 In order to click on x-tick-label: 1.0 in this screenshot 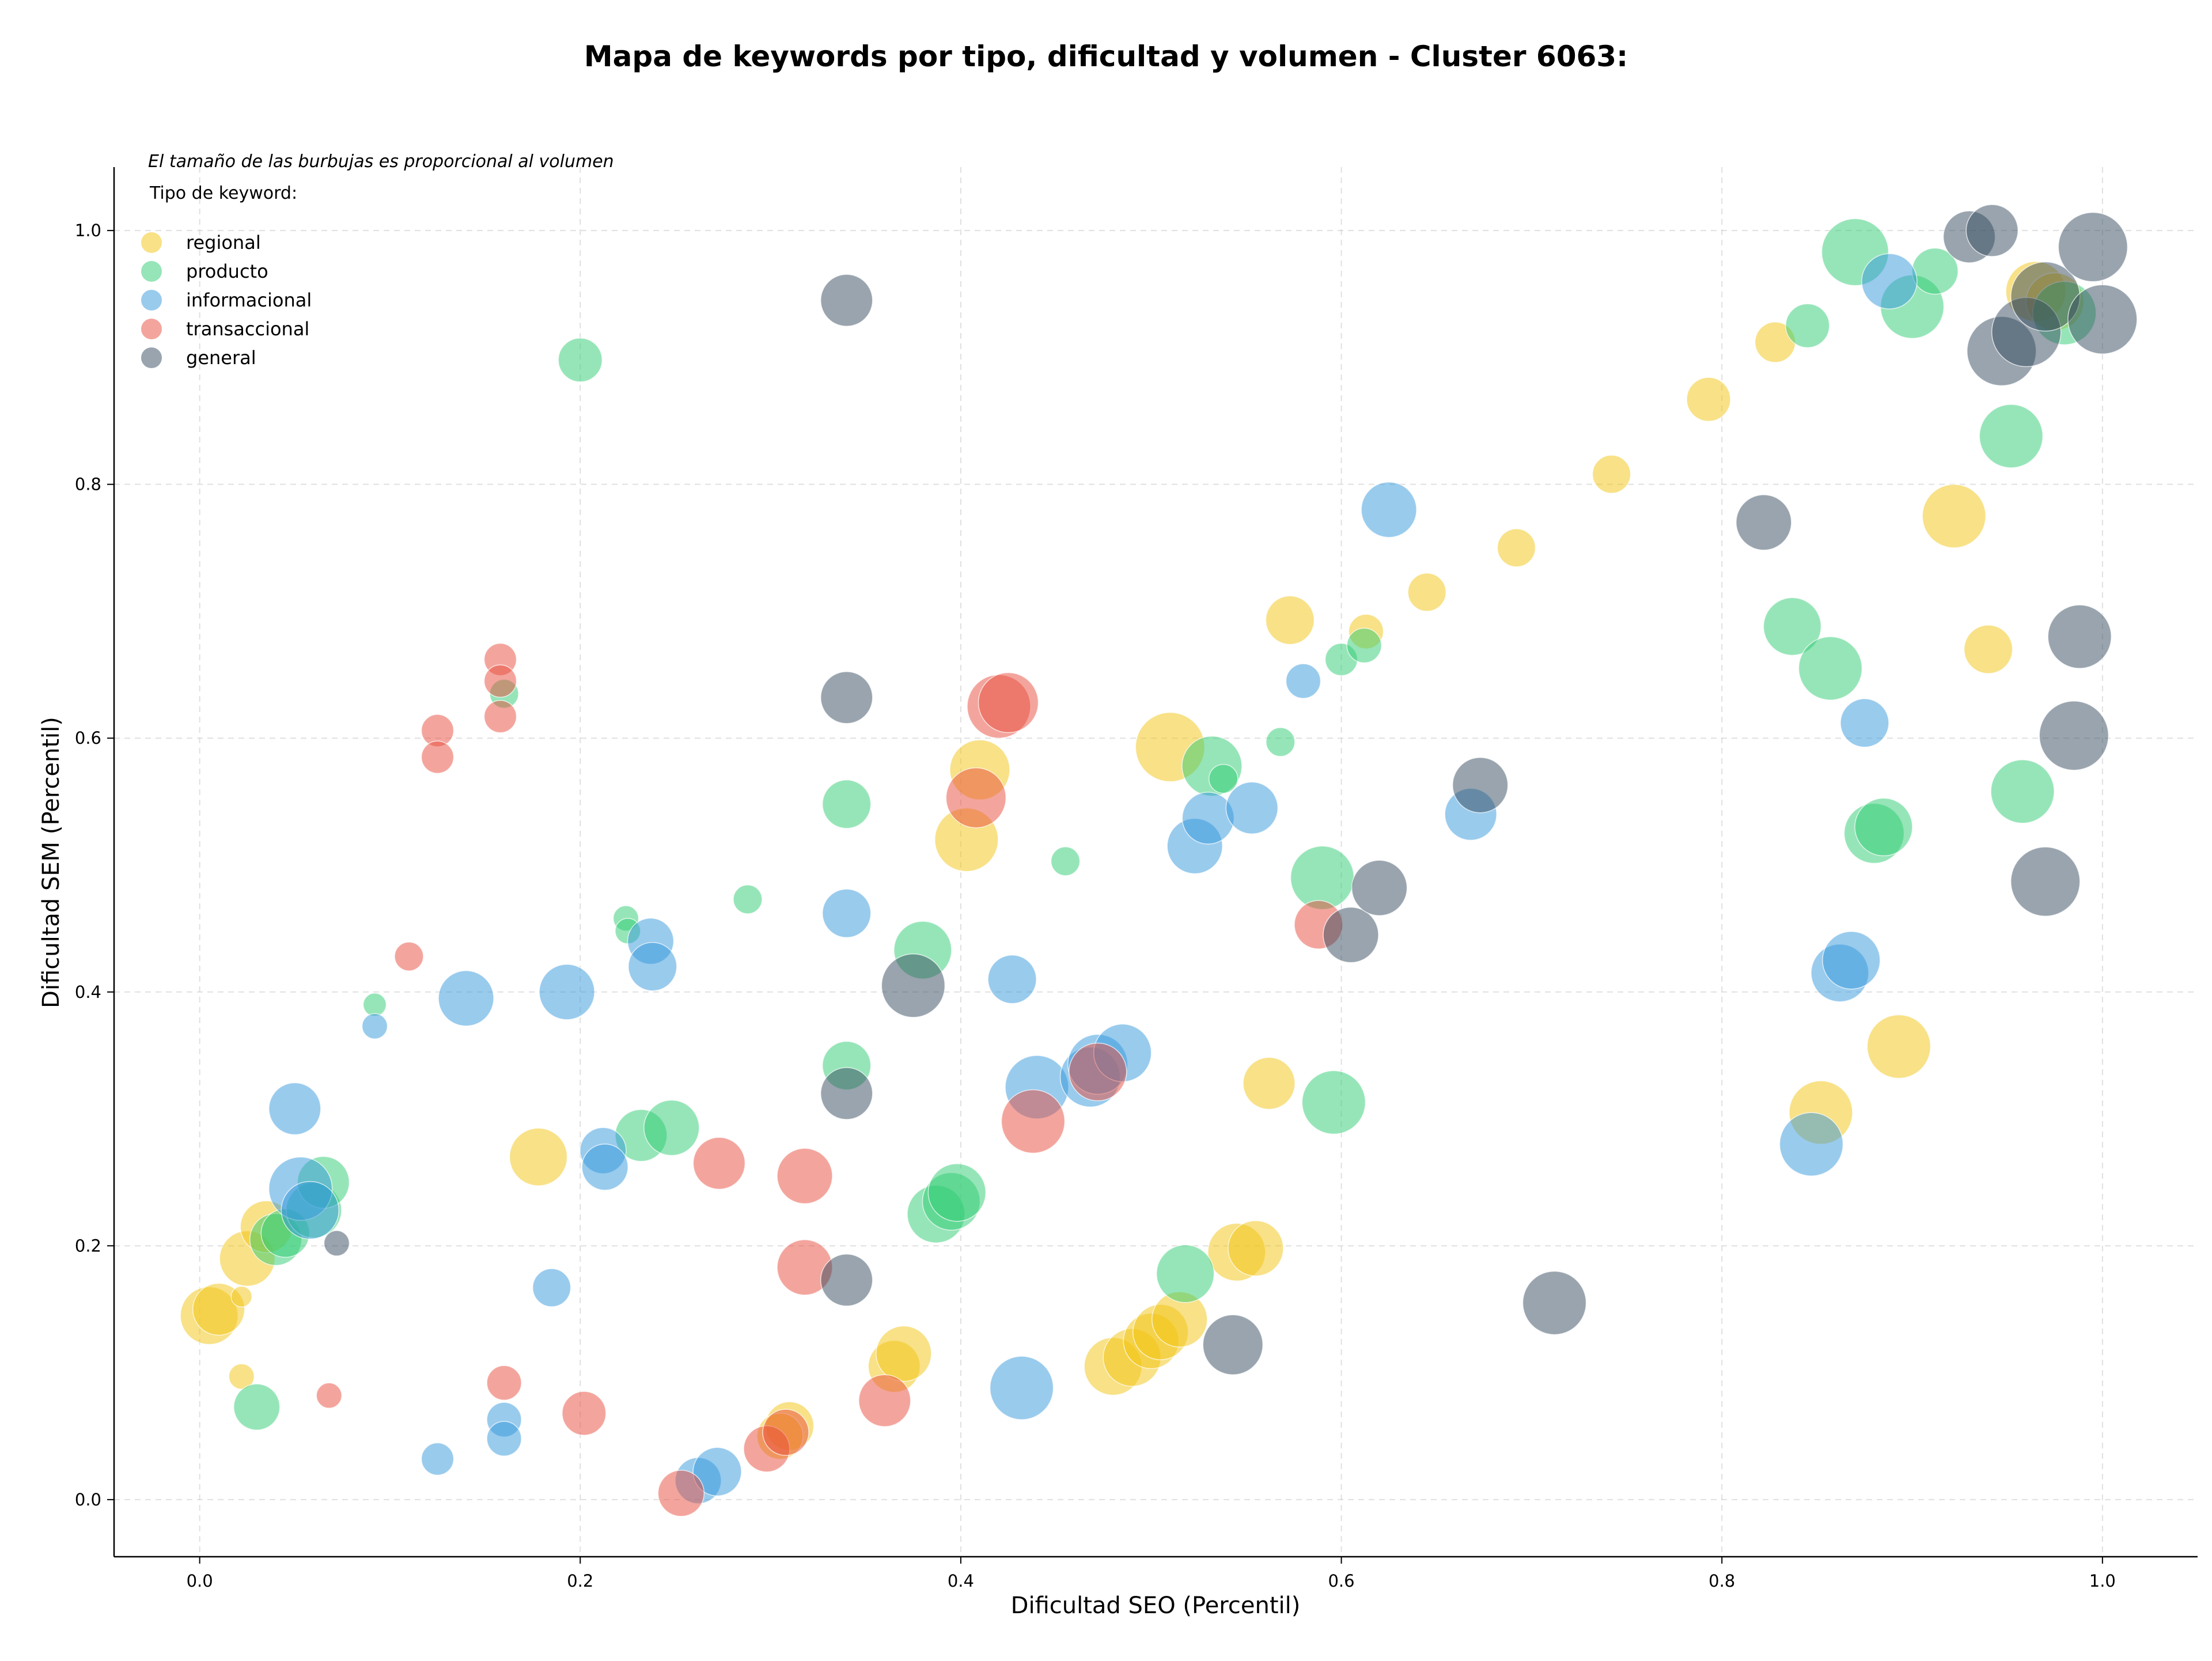, I will do `click(2102, 1581)`.